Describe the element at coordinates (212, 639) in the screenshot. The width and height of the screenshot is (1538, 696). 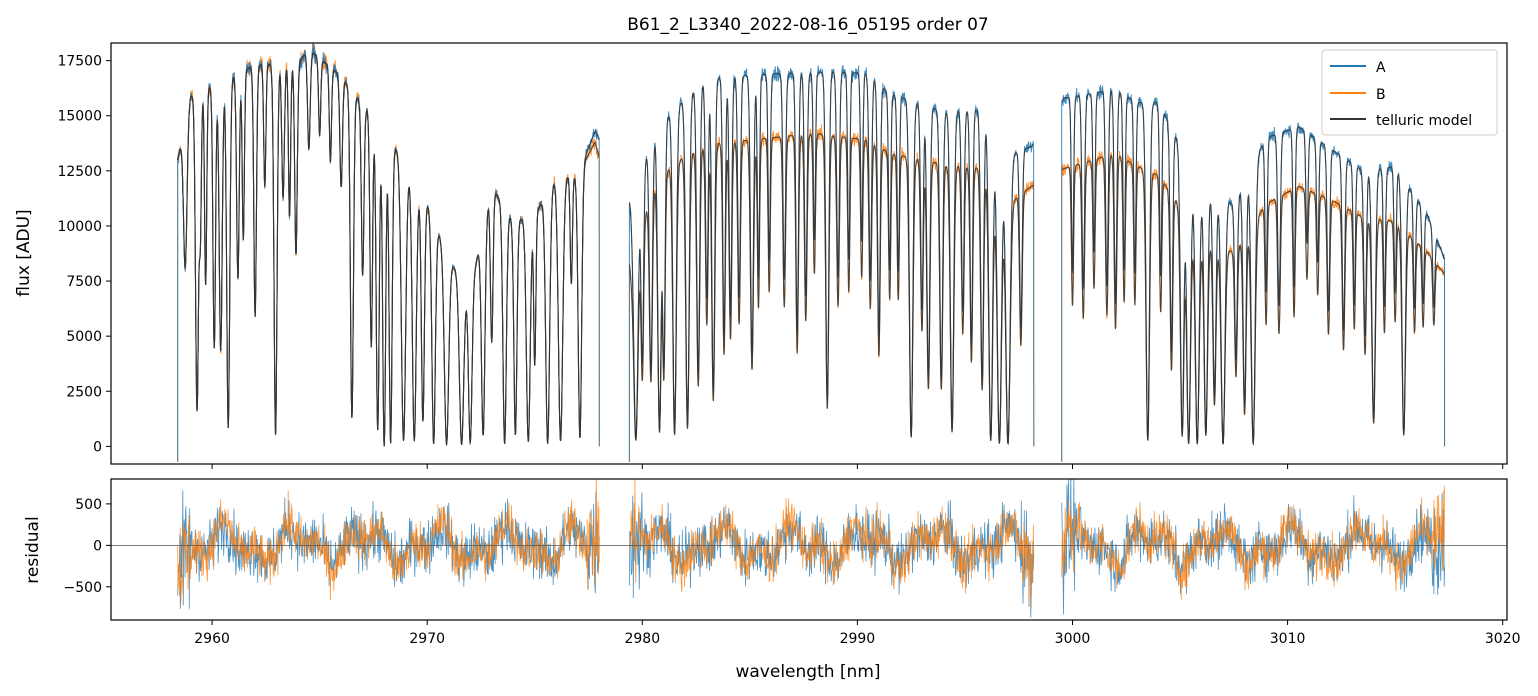
I see `x-tick-label: 2960` at that location.